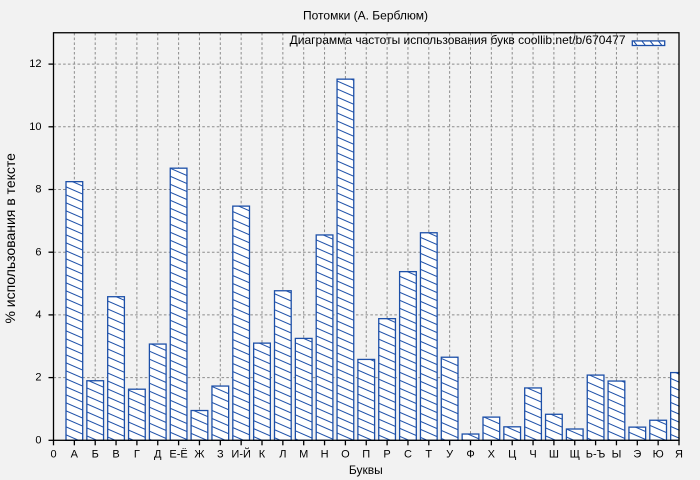 The height and width of the screenshot is (480, 700). Describe the element at coordinates (240, 453) in the screenshot. I see `svg-text: И-Й` at that location.